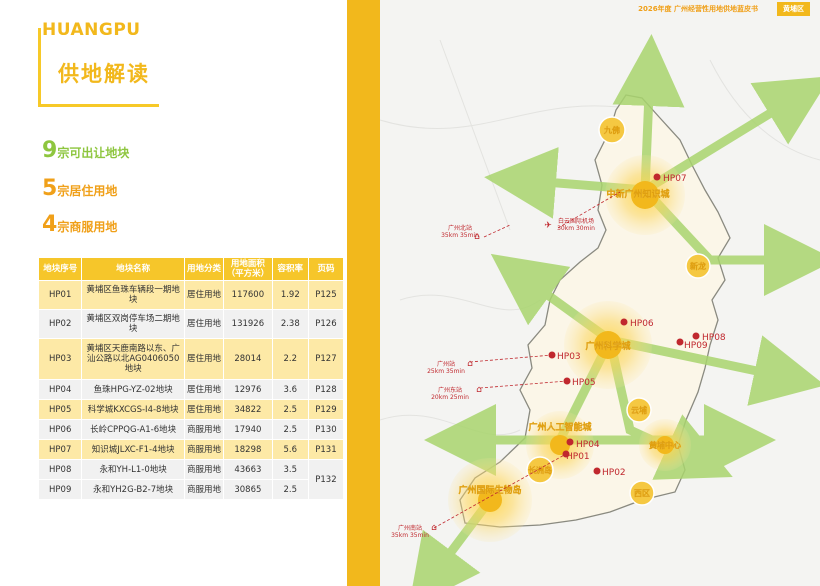  What do you see at coordinates (133, 489) in the screenshot?
I see `cell-name: 永和YH2G-B2-7地块` at bounding box center [133, 489].